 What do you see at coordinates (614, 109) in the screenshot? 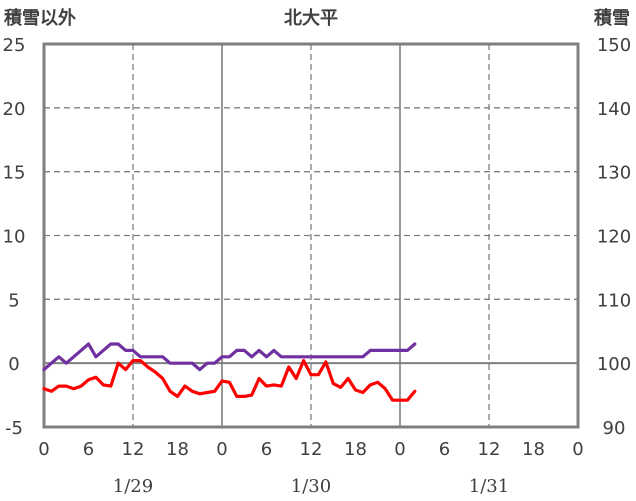
I see `y2-tick-label: 140` at bounding box center [614, 109].